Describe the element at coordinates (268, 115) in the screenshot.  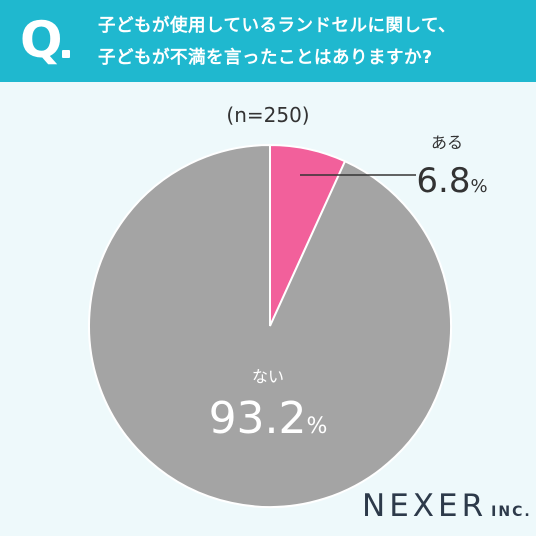
I see `sample-size-label: (n=250)` at that location.